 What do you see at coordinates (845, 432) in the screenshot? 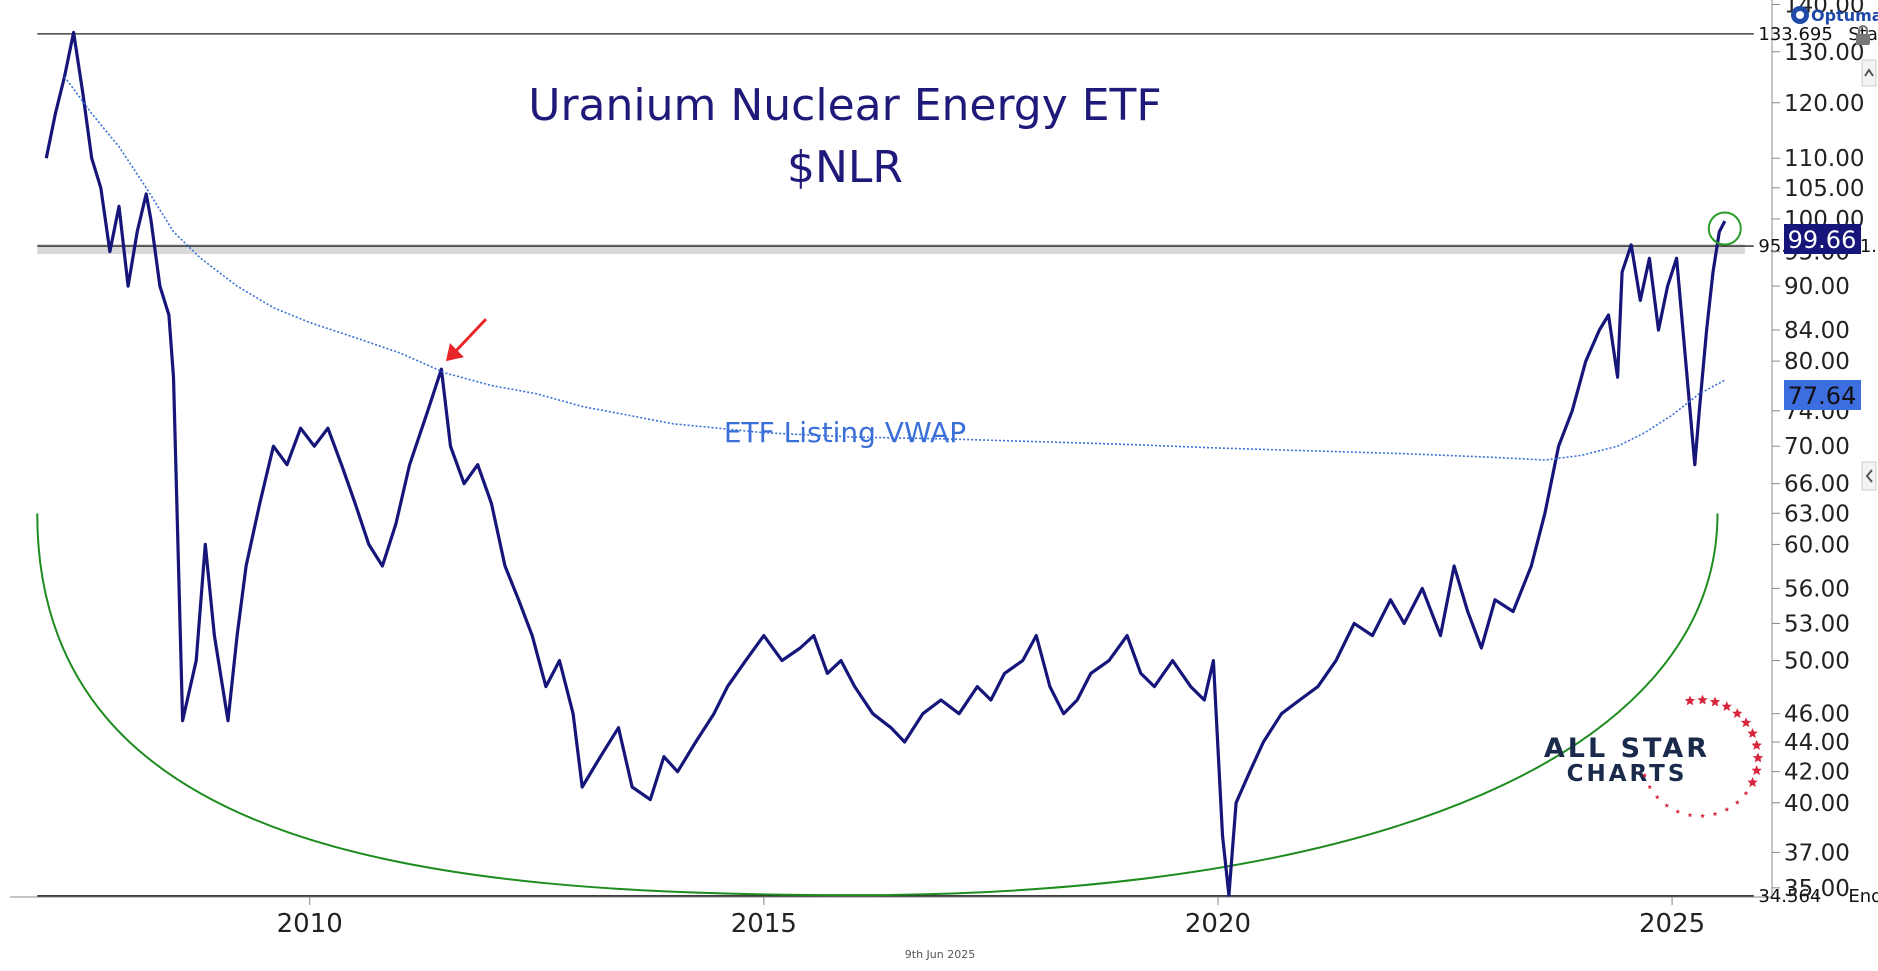
I see `vwap-series-label: ETF Listing VWAP` at bounding box center [845, 432].